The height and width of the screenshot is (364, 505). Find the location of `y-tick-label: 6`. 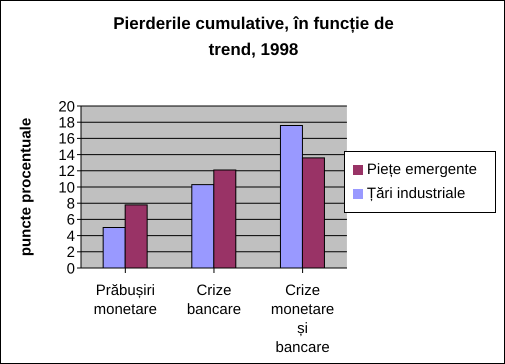

y-tick-label: 6 is located at coordinates (70, 220).